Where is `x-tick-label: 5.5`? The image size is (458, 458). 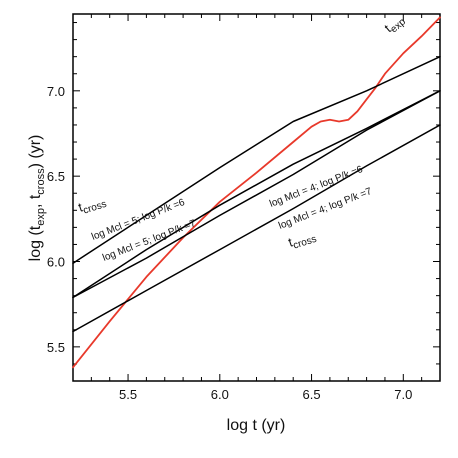
x-tick-label: 5.5 is located at coordinates (128, 394).